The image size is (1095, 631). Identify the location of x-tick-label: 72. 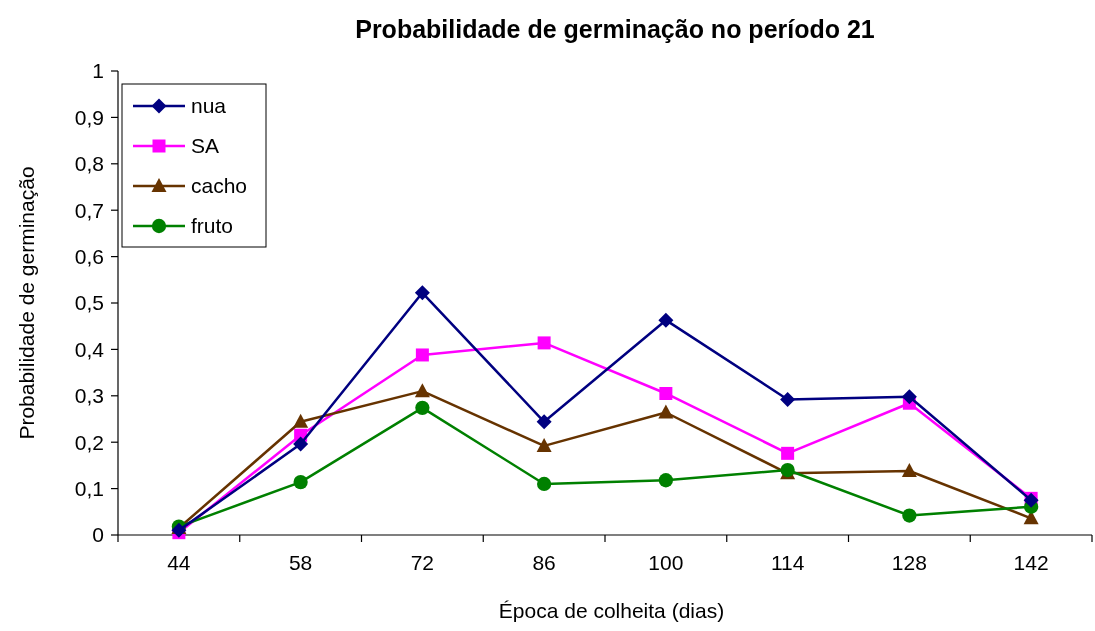
(422, 562).